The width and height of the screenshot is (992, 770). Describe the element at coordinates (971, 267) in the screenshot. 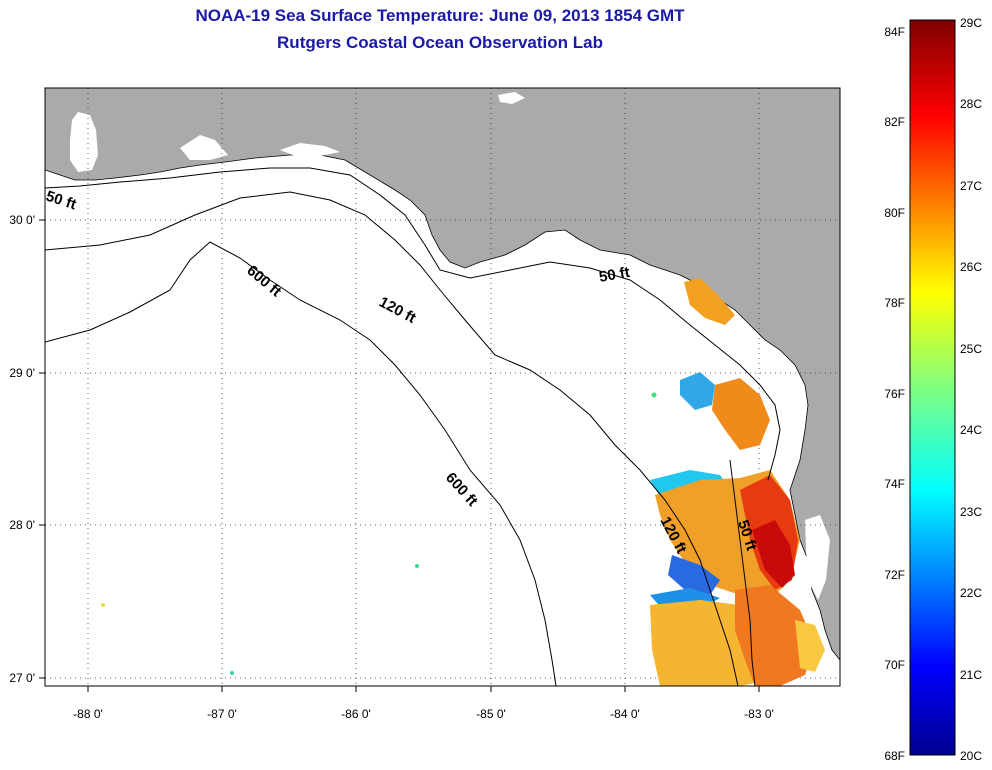

I see `colorbar-c-label: 26C` at that location.